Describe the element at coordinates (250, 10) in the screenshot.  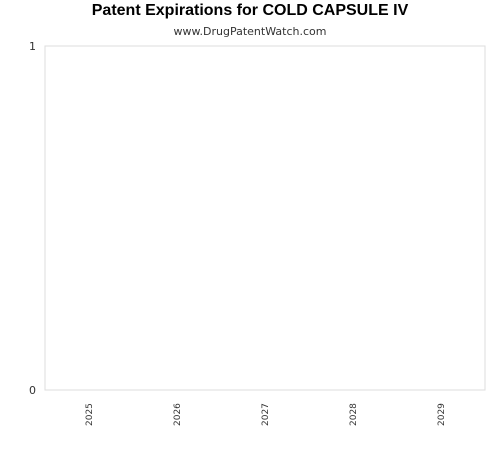
I see `chart-title: Patent Expirations for COLD CAPSULE IV` at that location.